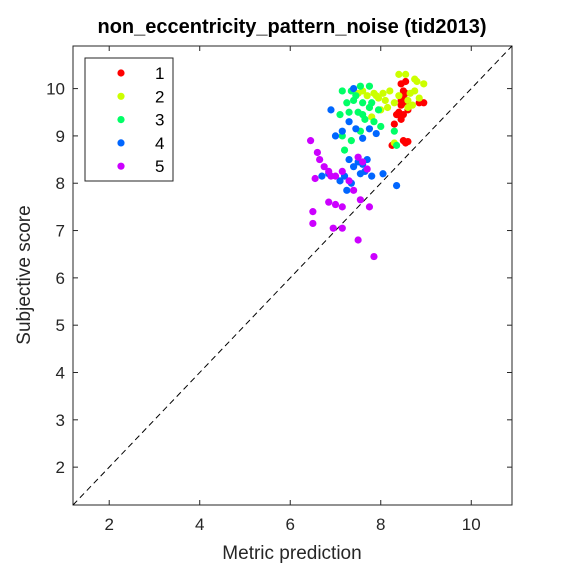 This screenshot has width=567, height=567. What do you see at coordinates (60, 420) in the screenshot?
I see `y-tick-label: 3` at bounding box center [60, 420].